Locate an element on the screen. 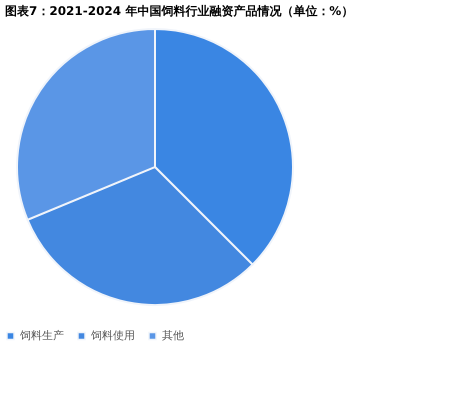 The width and height of the screenshot is (466, 396). legend-label: 饲料生产 is located at coordinates (41, 335).